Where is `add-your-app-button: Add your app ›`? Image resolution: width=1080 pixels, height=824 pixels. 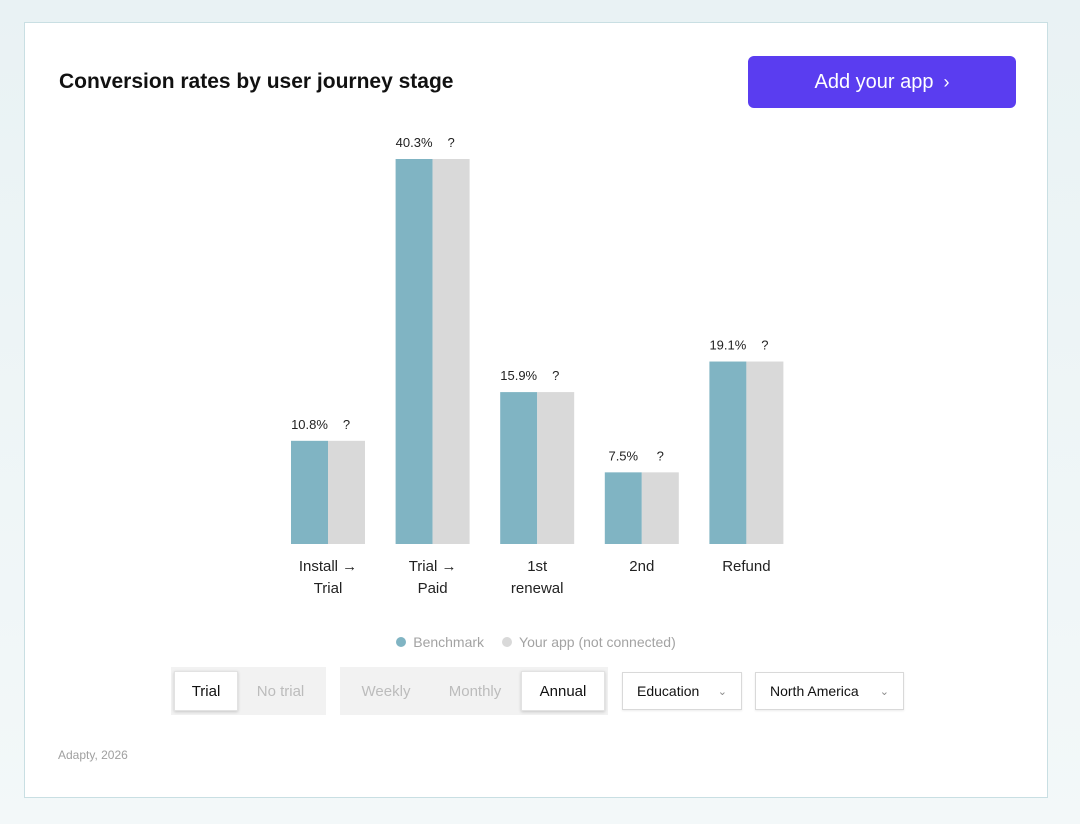 add-your-app-button: Add your app › is located at coordinates (882, 82).